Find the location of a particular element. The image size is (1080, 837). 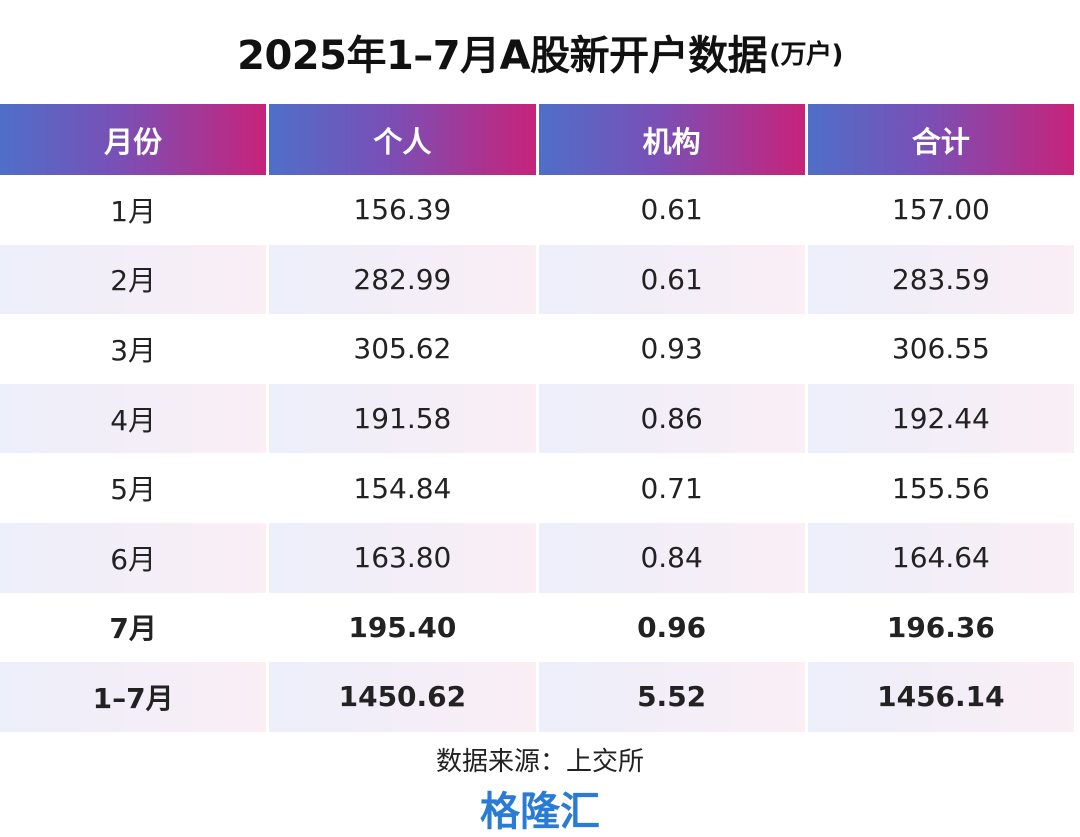

cell-individual: 163.80 is located at coordinates (402, 557).